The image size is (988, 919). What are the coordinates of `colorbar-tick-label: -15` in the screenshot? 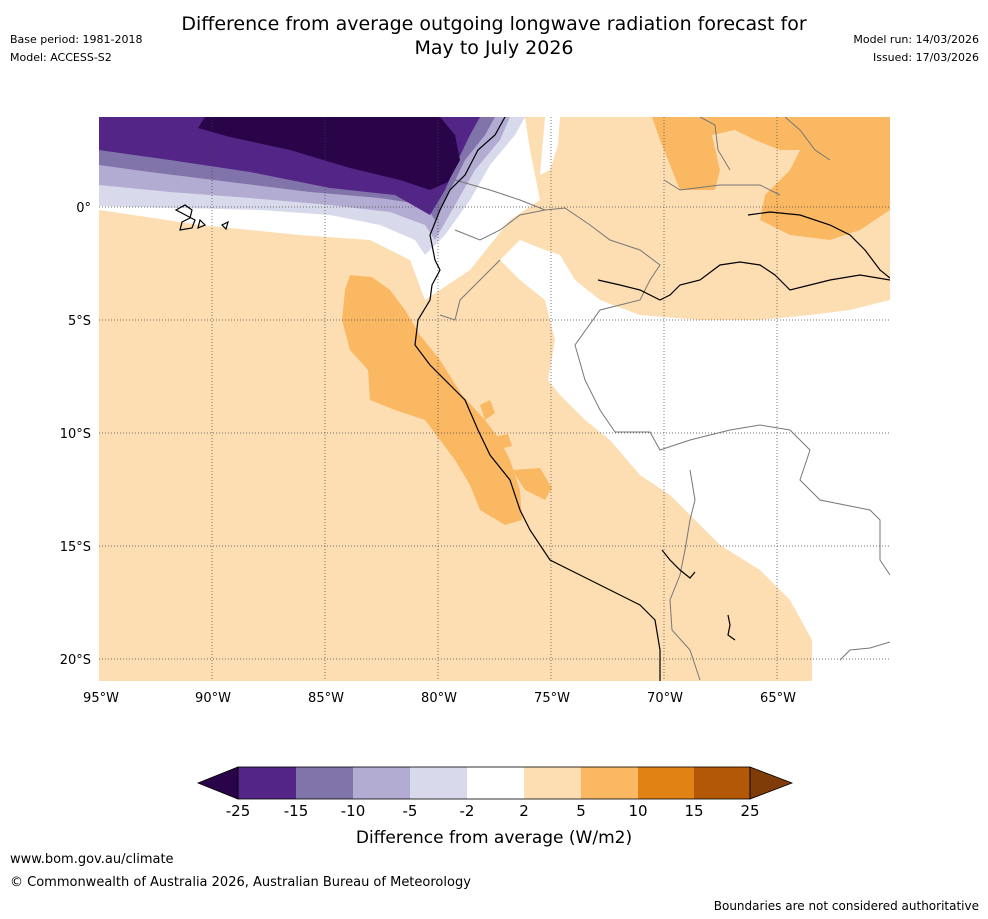 It's located at (296, 811).